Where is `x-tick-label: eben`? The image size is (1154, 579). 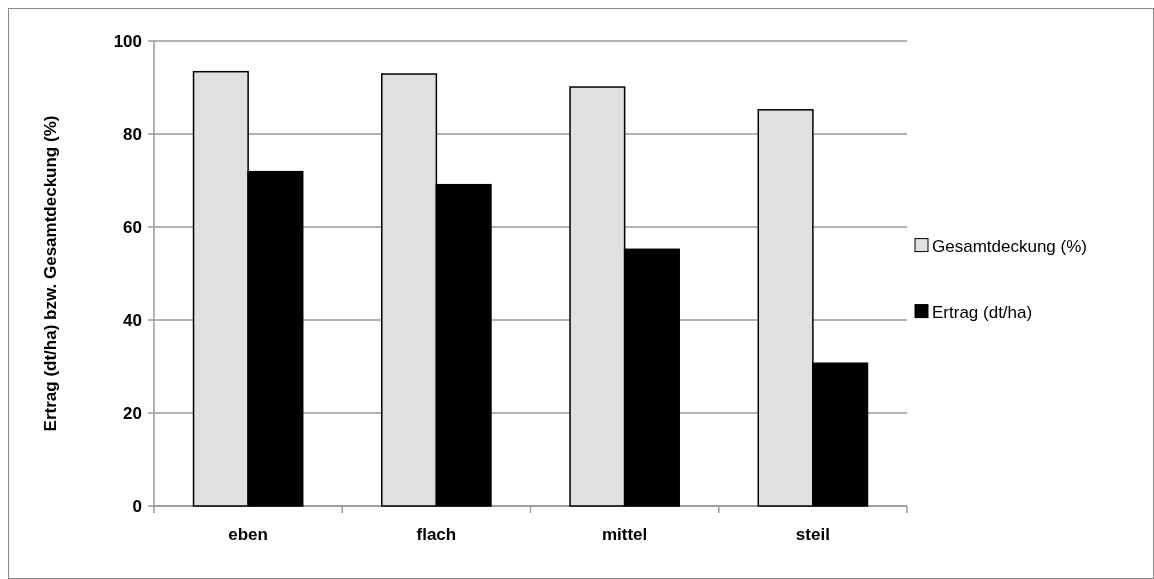
x-tick-label: eben is located at coordinates (248, 534).